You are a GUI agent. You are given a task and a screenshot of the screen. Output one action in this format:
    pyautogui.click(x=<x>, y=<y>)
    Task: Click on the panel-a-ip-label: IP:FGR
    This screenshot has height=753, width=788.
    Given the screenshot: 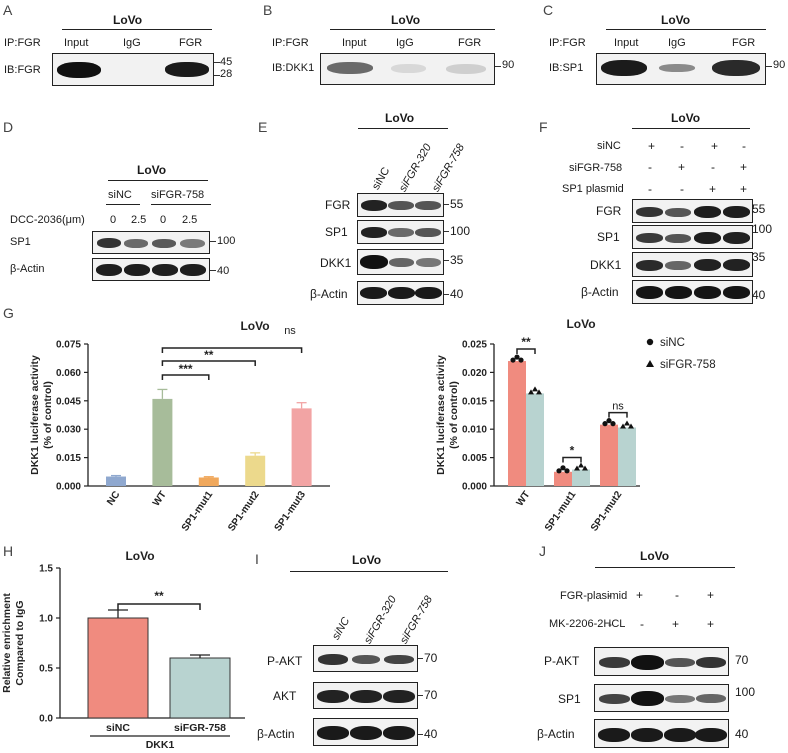 What is the action you would take?
    pyautogui.click(x=22, y=43)
    